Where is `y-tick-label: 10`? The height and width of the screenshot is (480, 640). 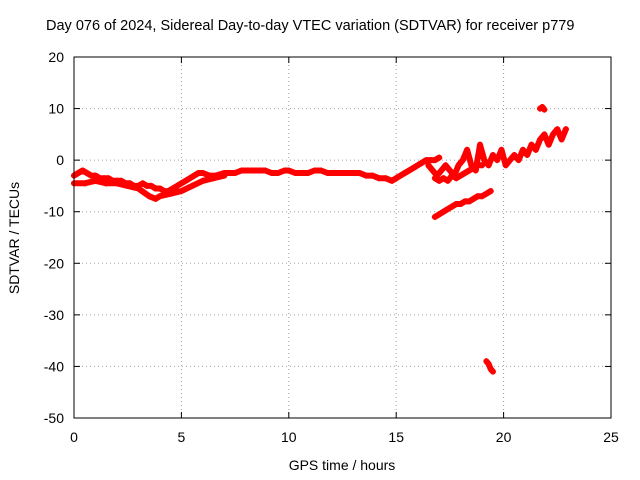
y-tick-label: 10 is located at coordinates (56, 109).